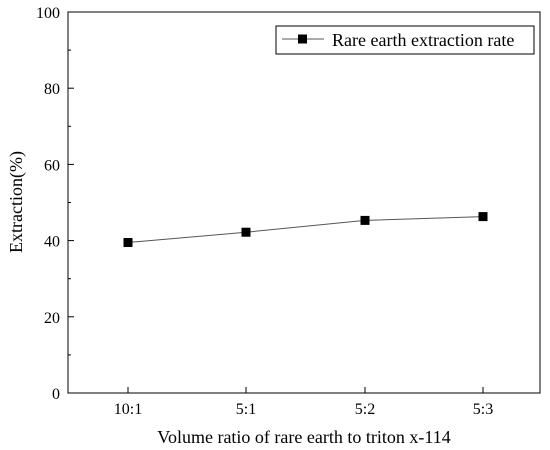 The width and height of the screenshot is (550, 450). What do you see at coordinates (423, 40) in the screenshot?
I see `legend-label: Rare earth extraction rate` at bounding box center [423, 40].